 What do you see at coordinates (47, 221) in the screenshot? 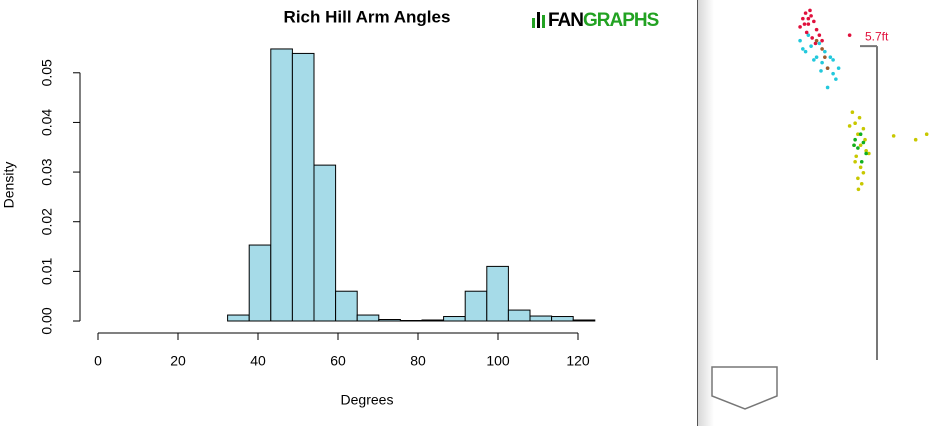
I see `y-tick-label: 0.02` at bounding box center [47, 221].